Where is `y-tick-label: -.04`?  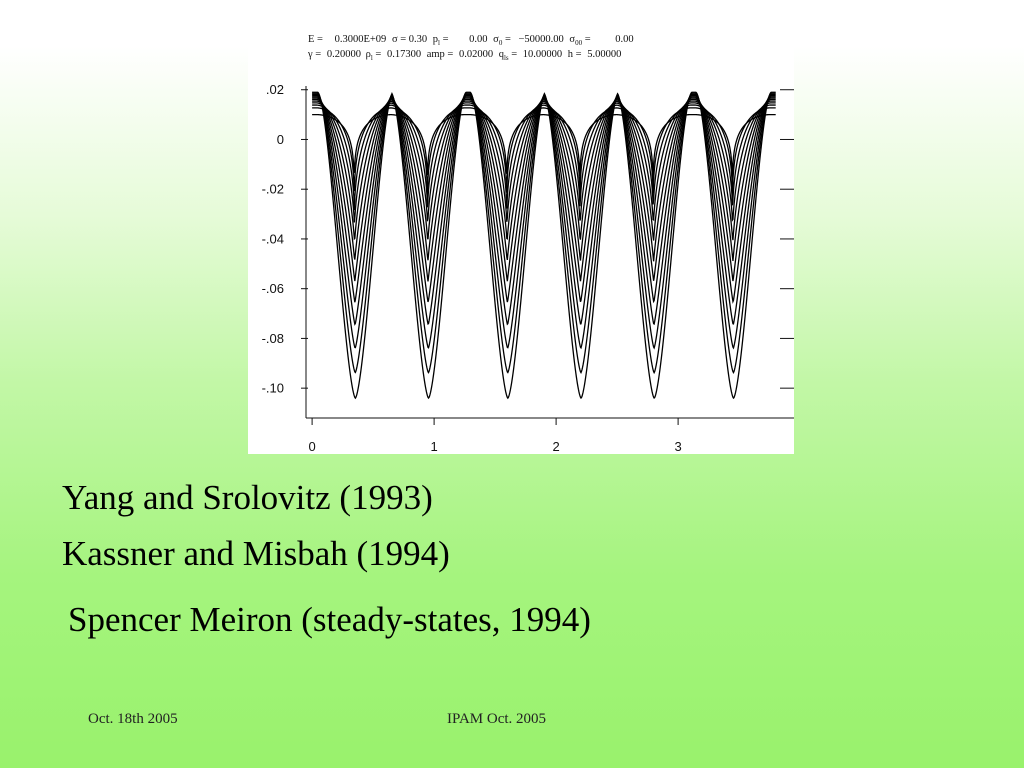
y-tick-label: -.04 is located at coordinates (273, 238).